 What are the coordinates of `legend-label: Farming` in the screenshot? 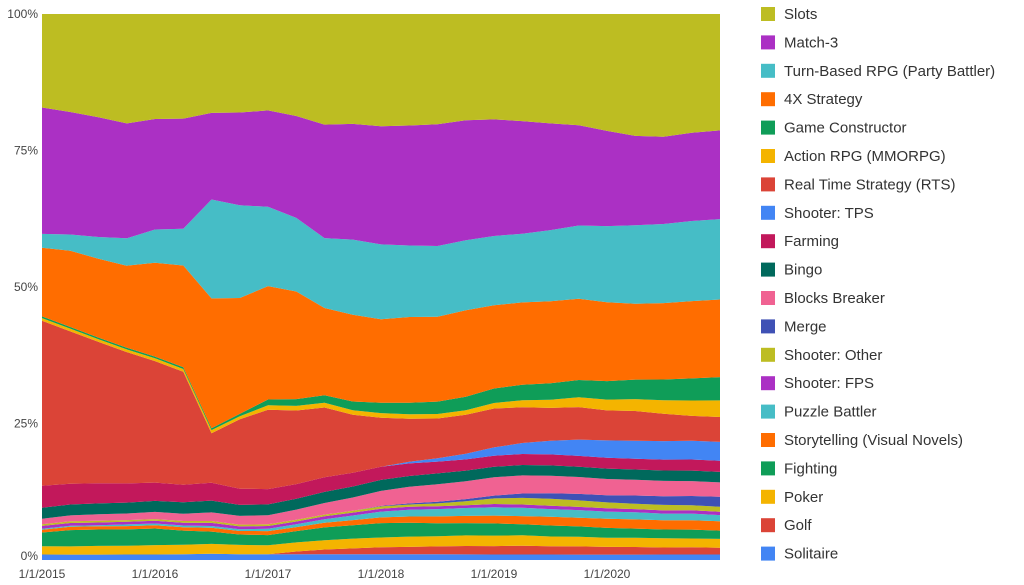 It's located at (811, 241).